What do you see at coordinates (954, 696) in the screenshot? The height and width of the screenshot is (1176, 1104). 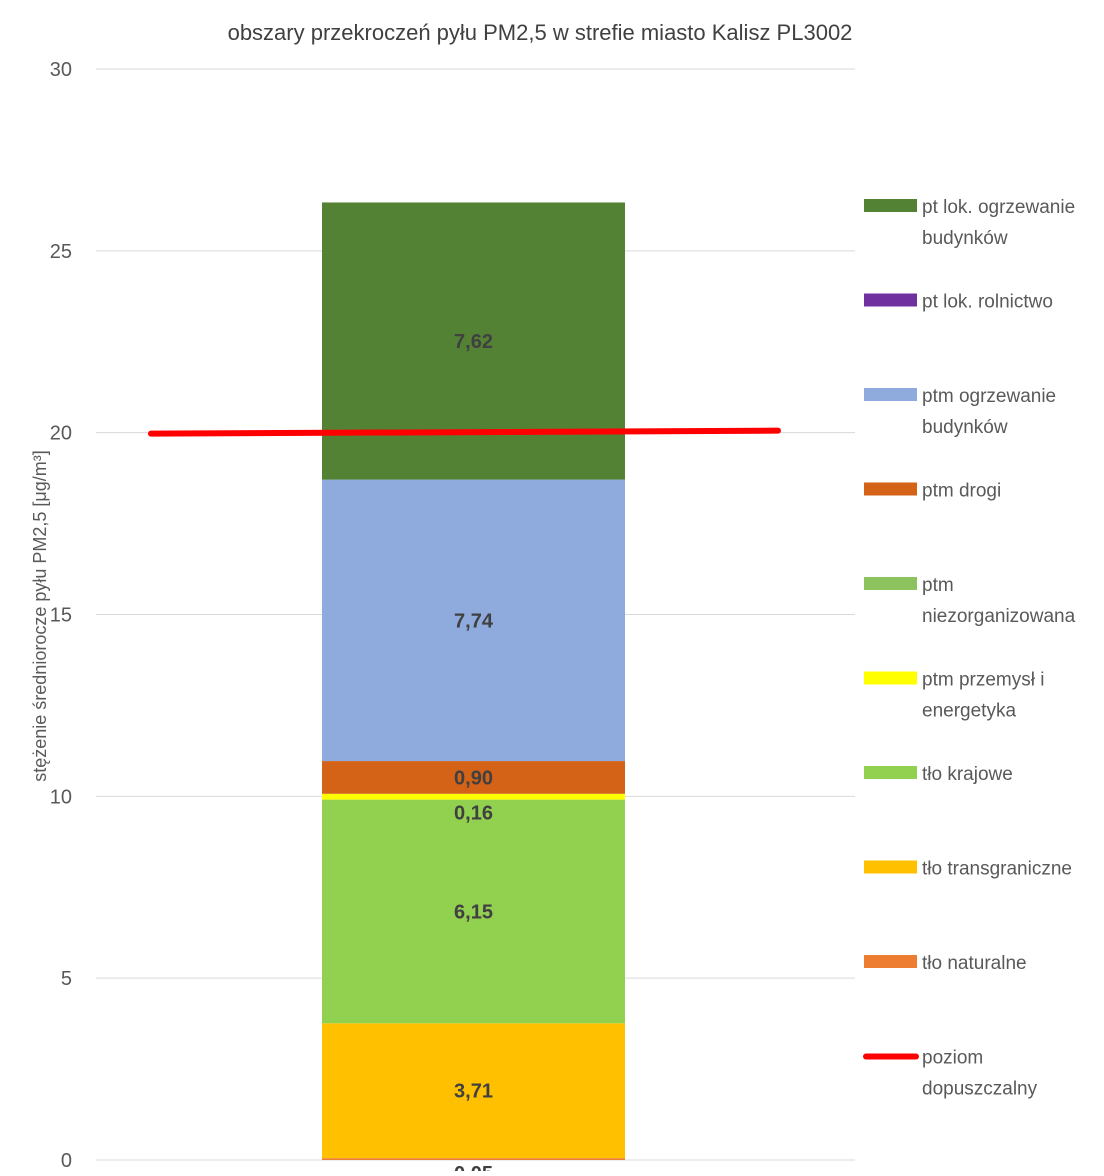 I see `legend-item: ptm przemysł i energetyka` at bounding box center [954, 696].